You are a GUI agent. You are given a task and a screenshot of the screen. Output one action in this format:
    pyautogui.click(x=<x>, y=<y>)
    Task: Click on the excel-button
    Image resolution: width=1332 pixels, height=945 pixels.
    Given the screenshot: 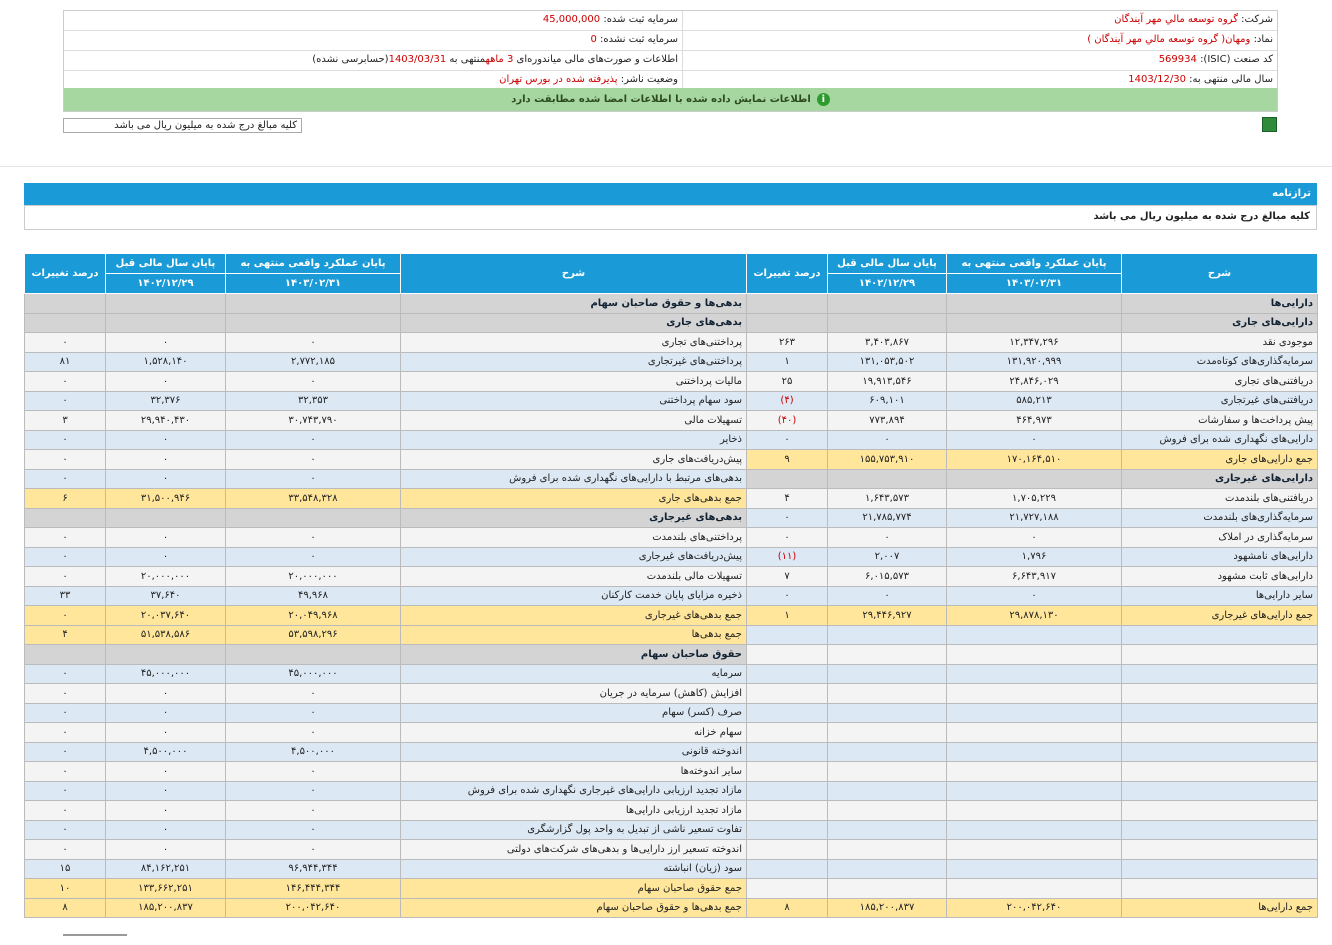 What is the action you would take?
    pyautogui.click(x=1269, y=124)
    